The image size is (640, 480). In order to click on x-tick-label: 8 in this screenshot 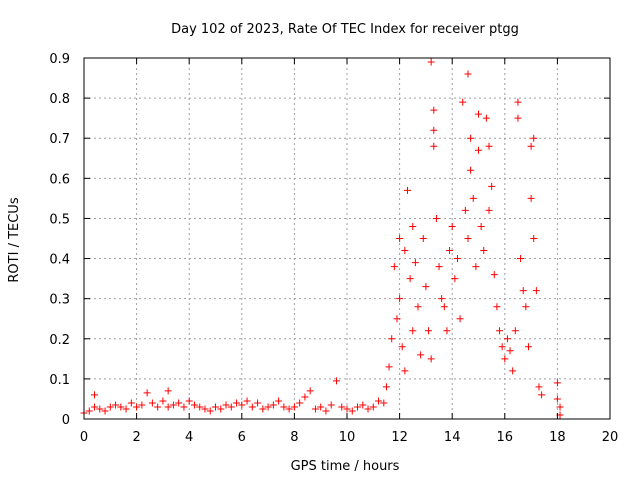, I will do `click(294, 437)`.